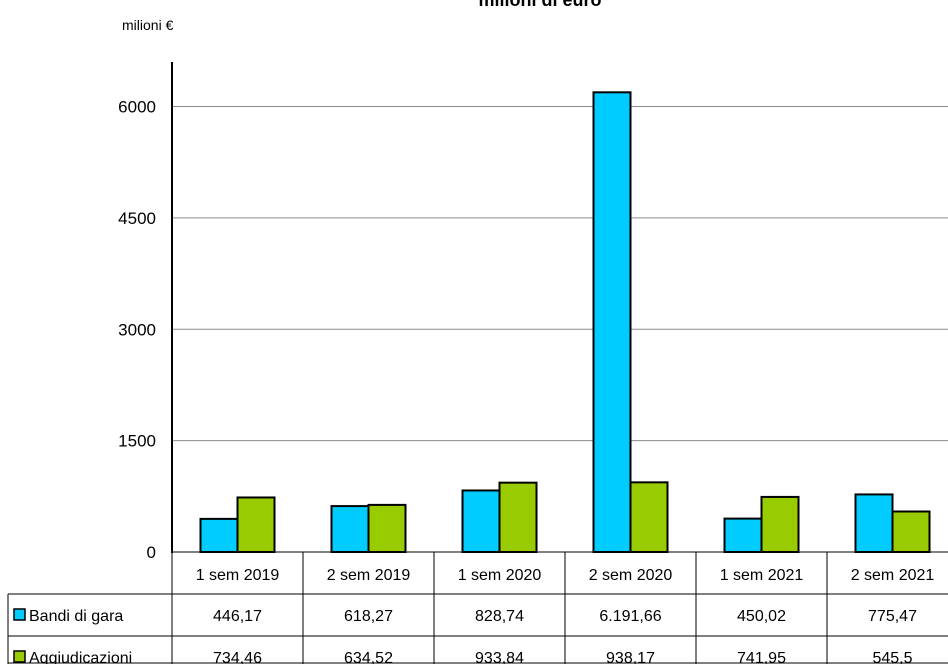  What do you see at coordinates (499, 616) in the screenshot?
I see `data-value: 828,74` at bounding box center [499, 616].